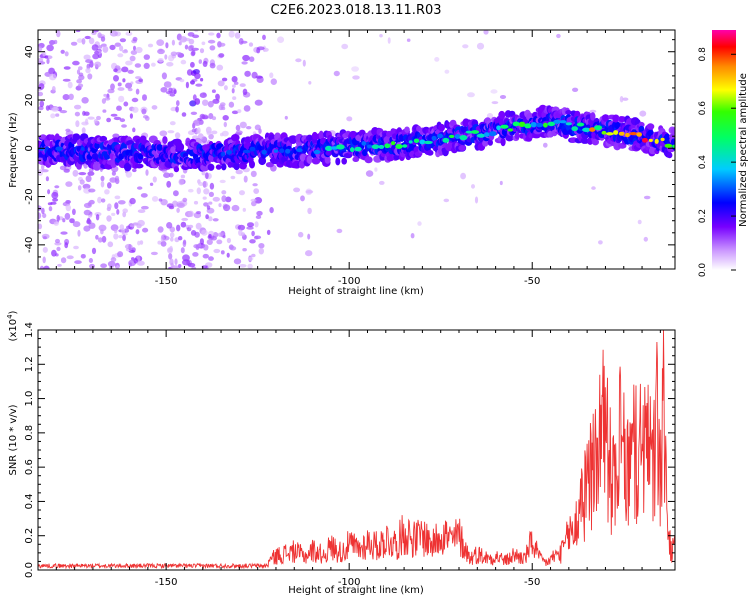  I want to click on snr-y-tick-label: 0.6, so click(29, 467).